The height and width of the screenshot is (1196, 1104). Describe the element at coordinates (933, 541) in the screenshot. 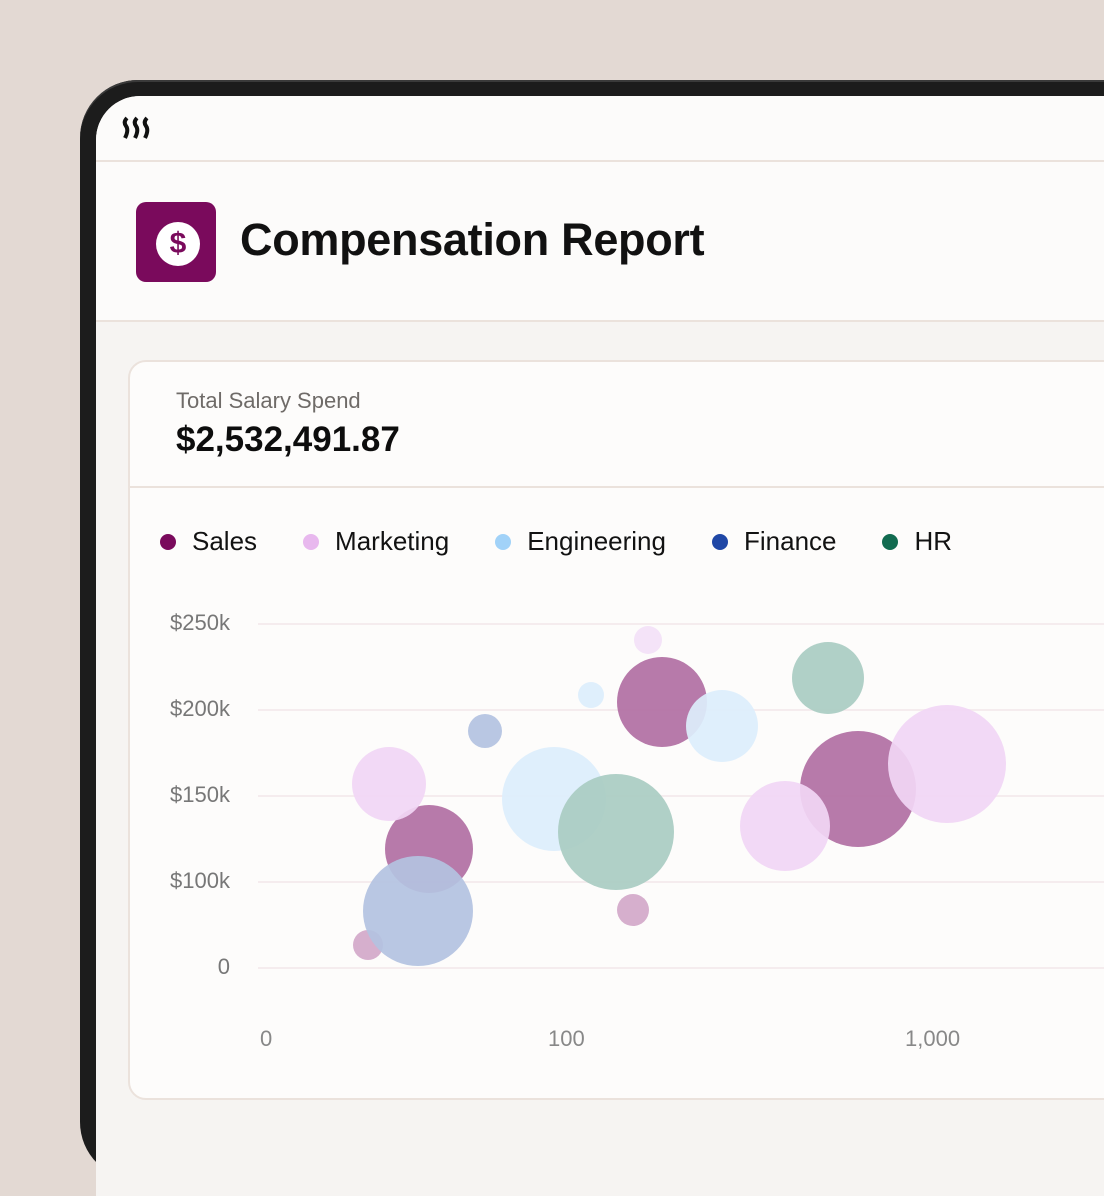

I see `legend-label: HR` at that location.